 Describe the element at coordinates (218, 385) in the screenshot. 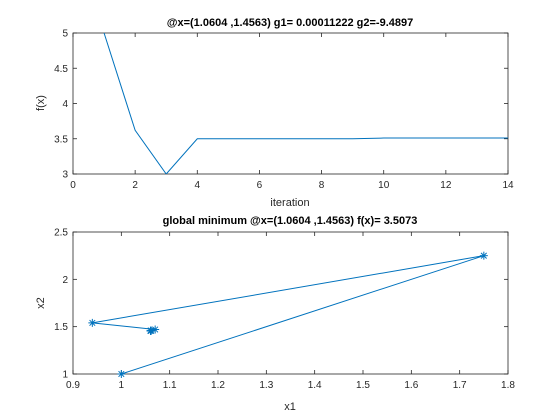

I see `bottom-xtick-label: 1.2` at that location.